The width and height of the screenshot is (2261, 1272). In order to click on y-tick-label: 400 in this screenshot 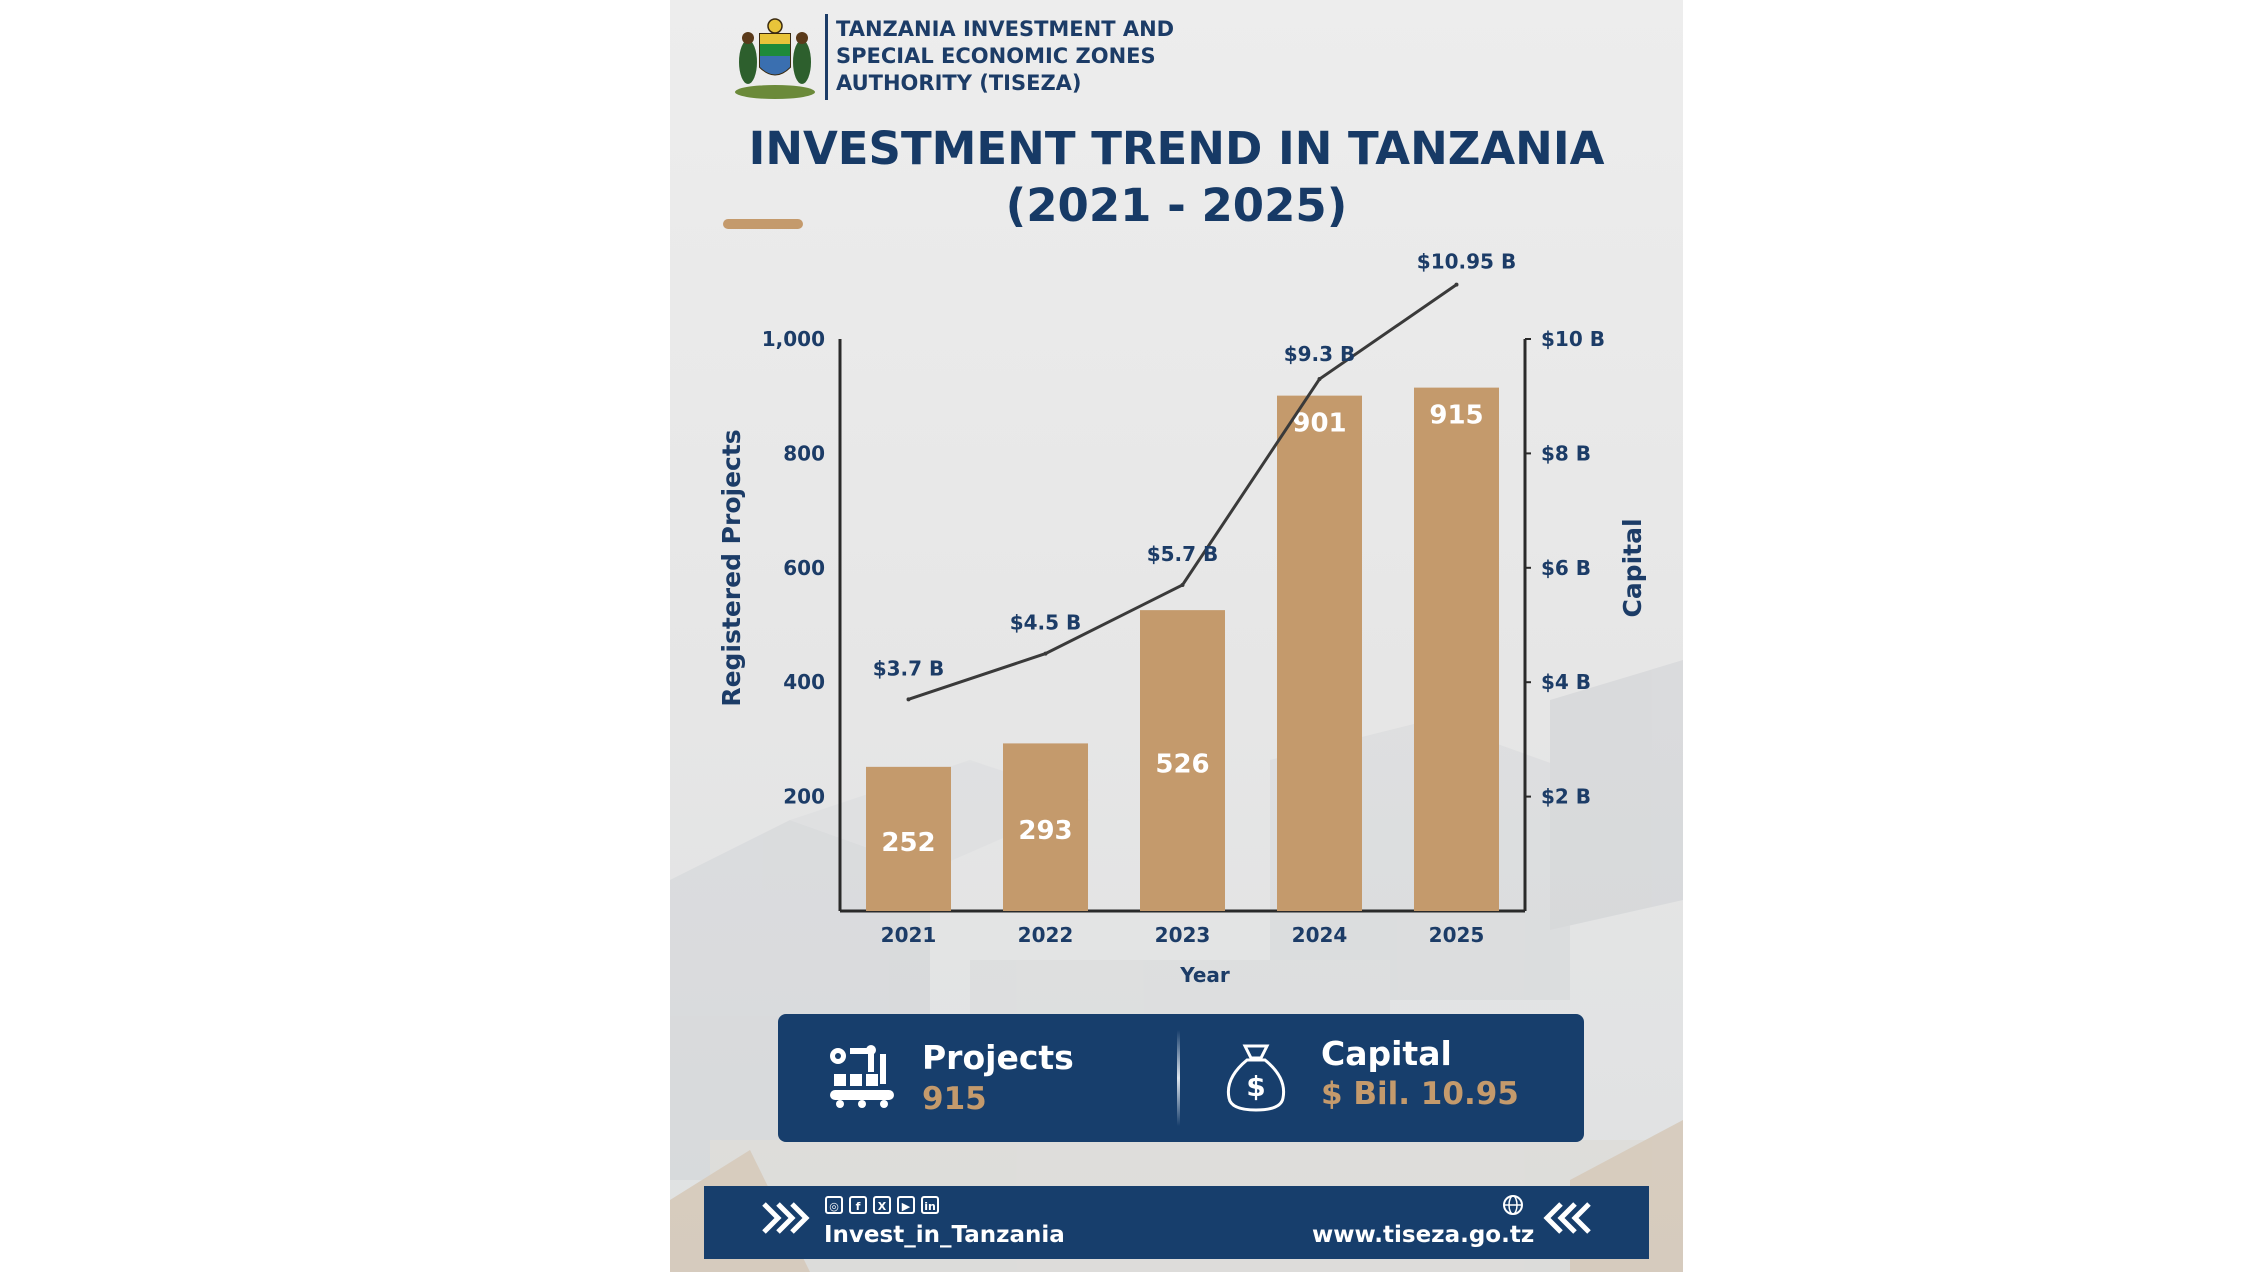, I will do `click(804, 682)`.